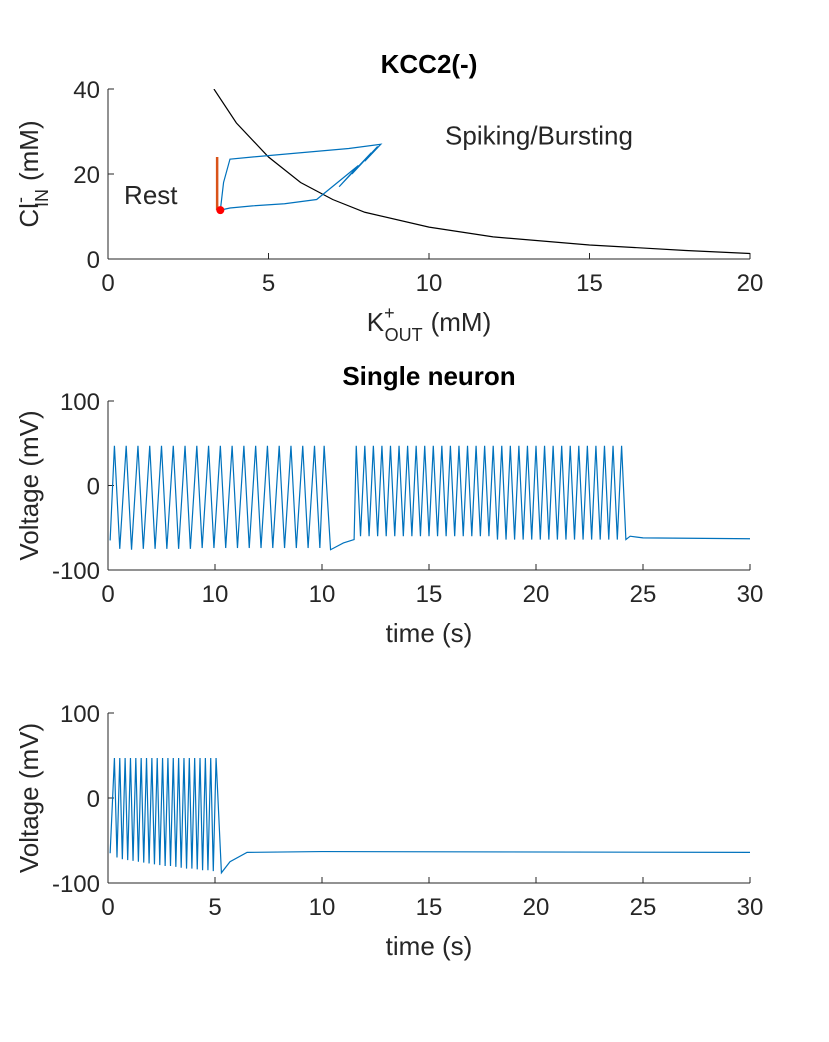 The image size is (829, 1042). What do you see at coordinates (389, 313) in the screenshot?
I see `x-axis-label-sup: +` at bounding box center [389, 313].